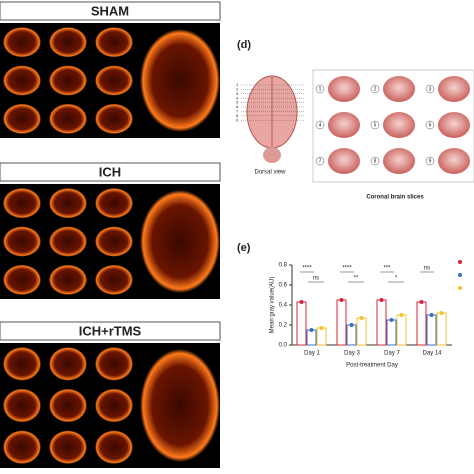 This screenshot has width=474, height=474. I want to click on level-number: 5, so click(237, 102).